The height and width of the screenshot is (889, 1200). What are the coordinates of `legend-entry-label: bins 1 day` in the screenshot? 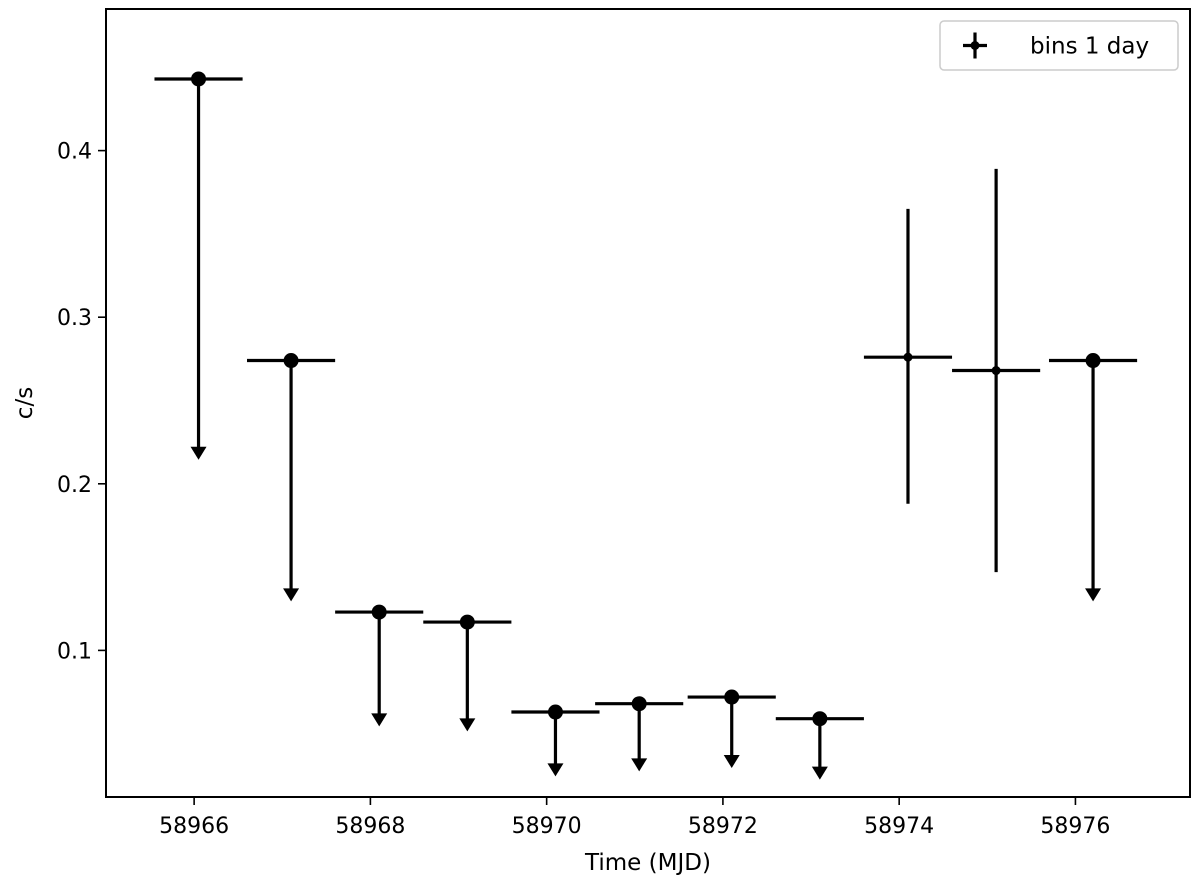 It's located at (1089, 47).